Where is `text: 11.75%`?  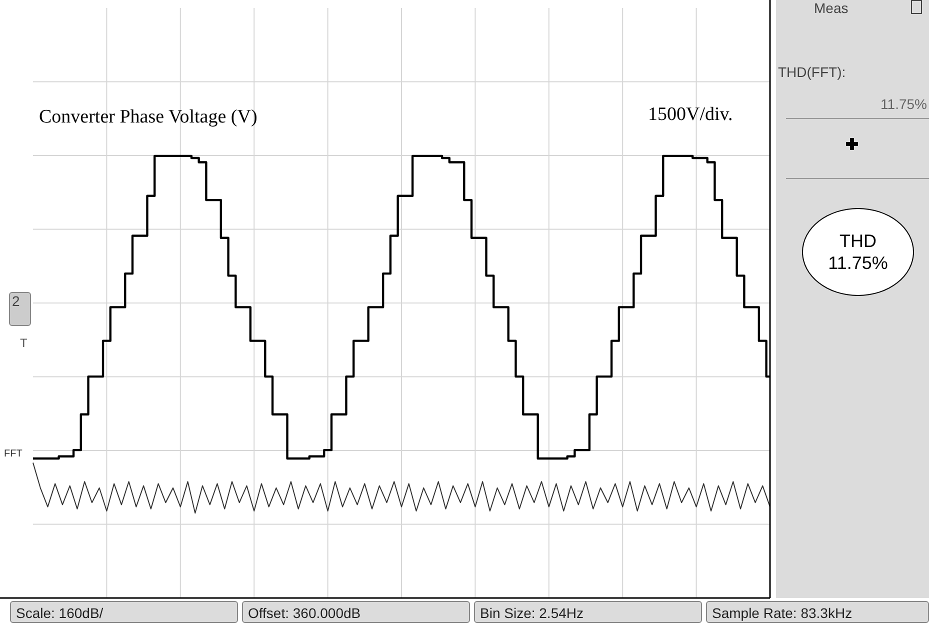
text: 11.75% is located at coordinates (903, 104).